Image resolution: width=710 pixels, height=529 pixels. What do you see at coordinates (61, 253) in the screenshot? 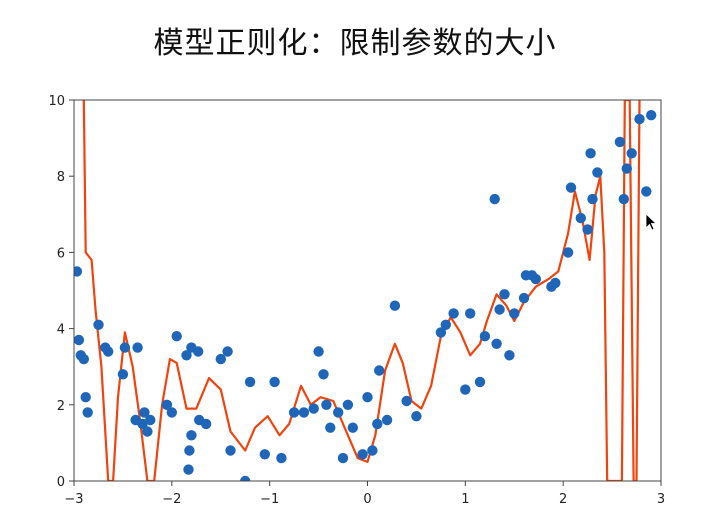
I see `y-tick-label: 6` at bounding box center [61, 253].